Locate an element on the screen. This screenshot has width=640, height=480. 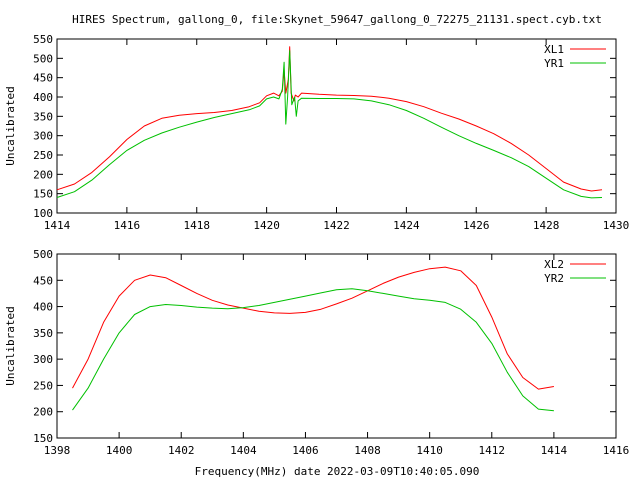
plot-2-y-axis-label: Uncalibrated is located at coordinates (10, 345).